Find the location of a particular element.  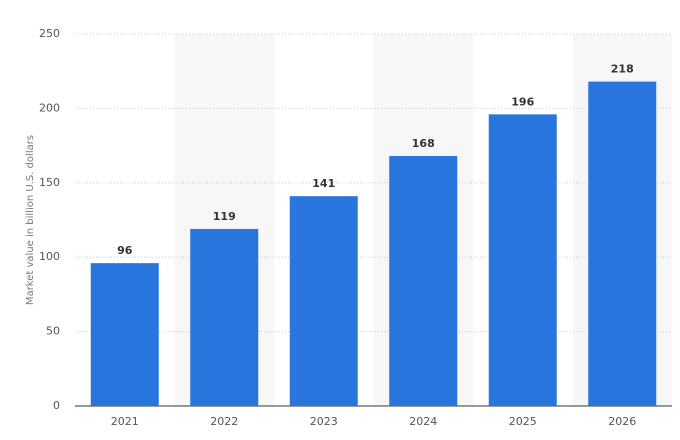

value-label: 96 is located at coordinates (125, 250).